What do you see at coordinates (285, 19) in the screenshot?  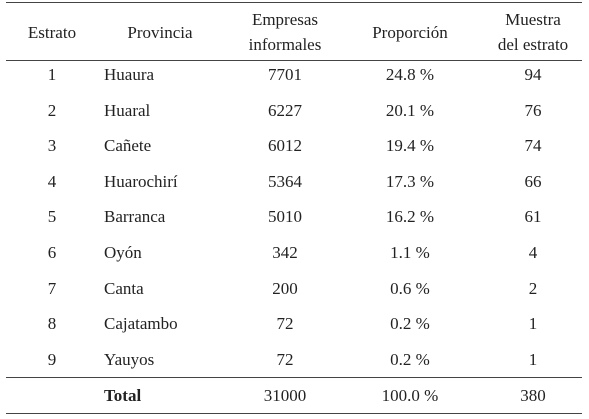 I see `header-cell: Empresas` at bounding box center [285, 19].